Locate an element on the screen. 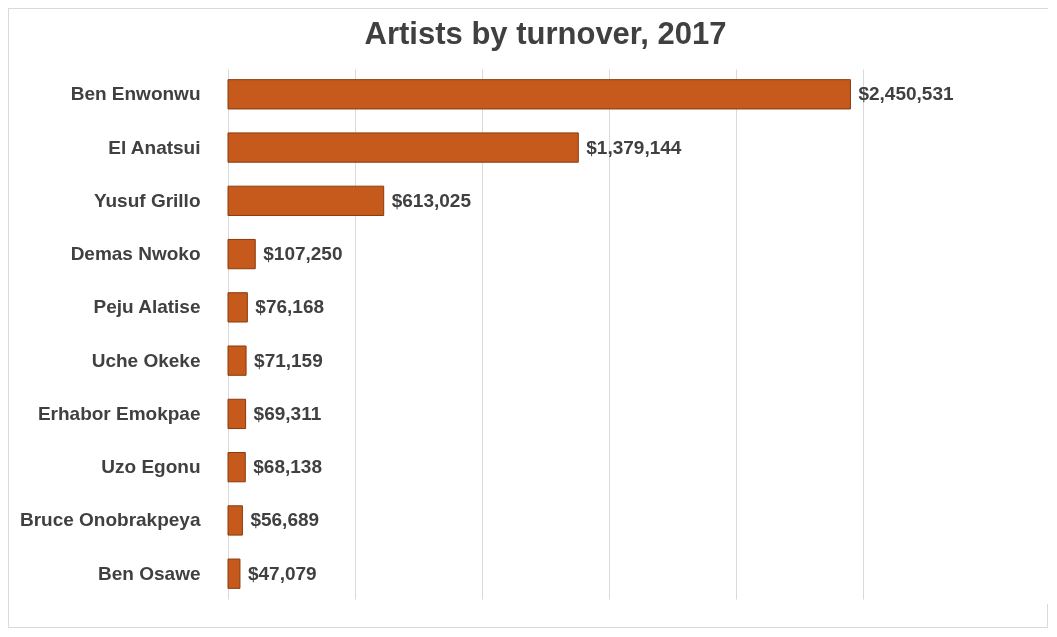  data-label: $1,379,144 is located at coordinates (634, 147).